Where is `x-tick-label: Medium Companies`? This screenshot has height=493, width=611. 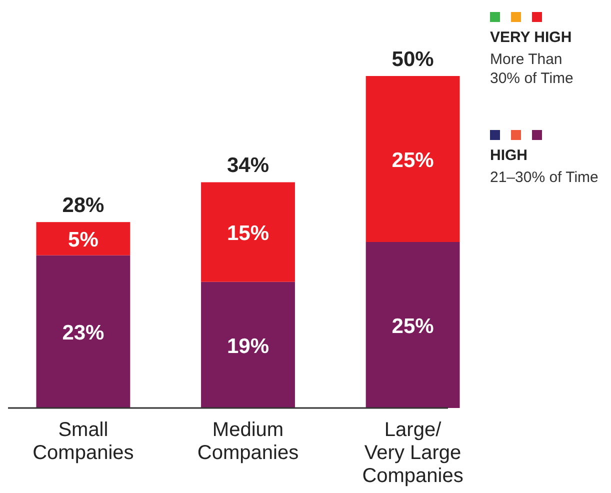 x-tick-label: Medium Companies is located at coordinates (248, 441).